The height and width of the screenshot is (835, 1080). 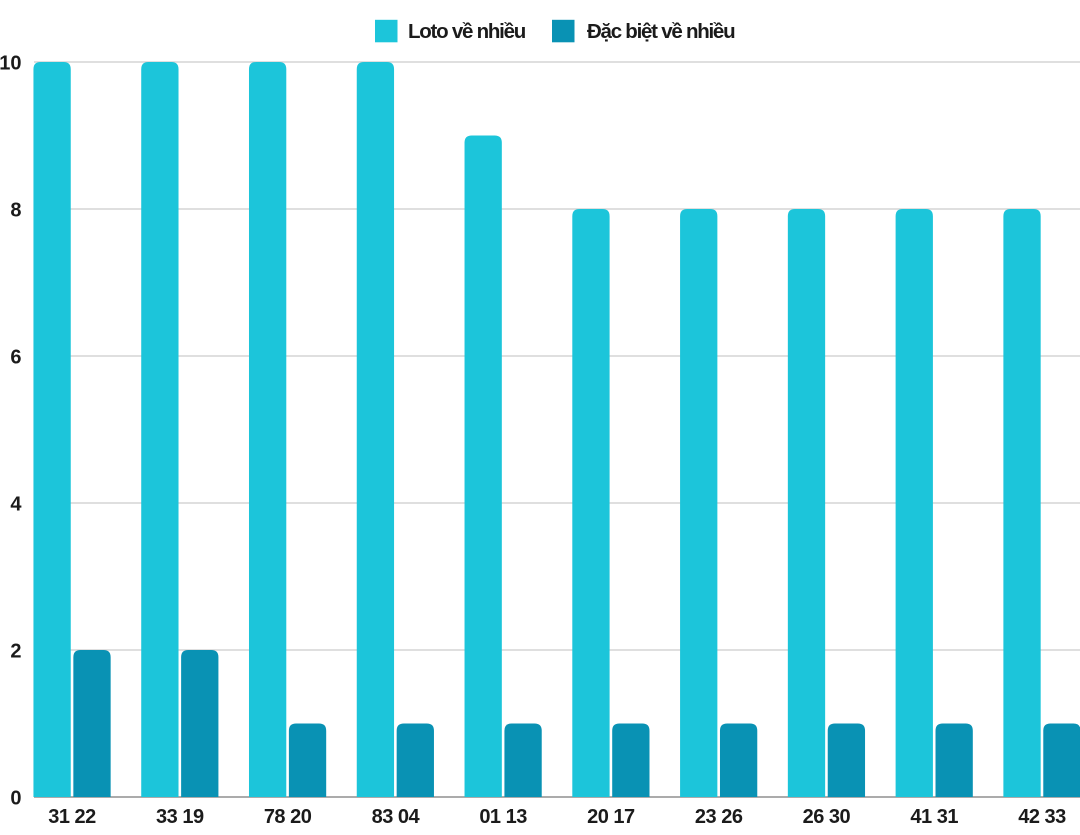 What do you see at coordinates (72, 817) in the screenshot?
I see `svg-text: 31 22` at bounding box center [72, 817].